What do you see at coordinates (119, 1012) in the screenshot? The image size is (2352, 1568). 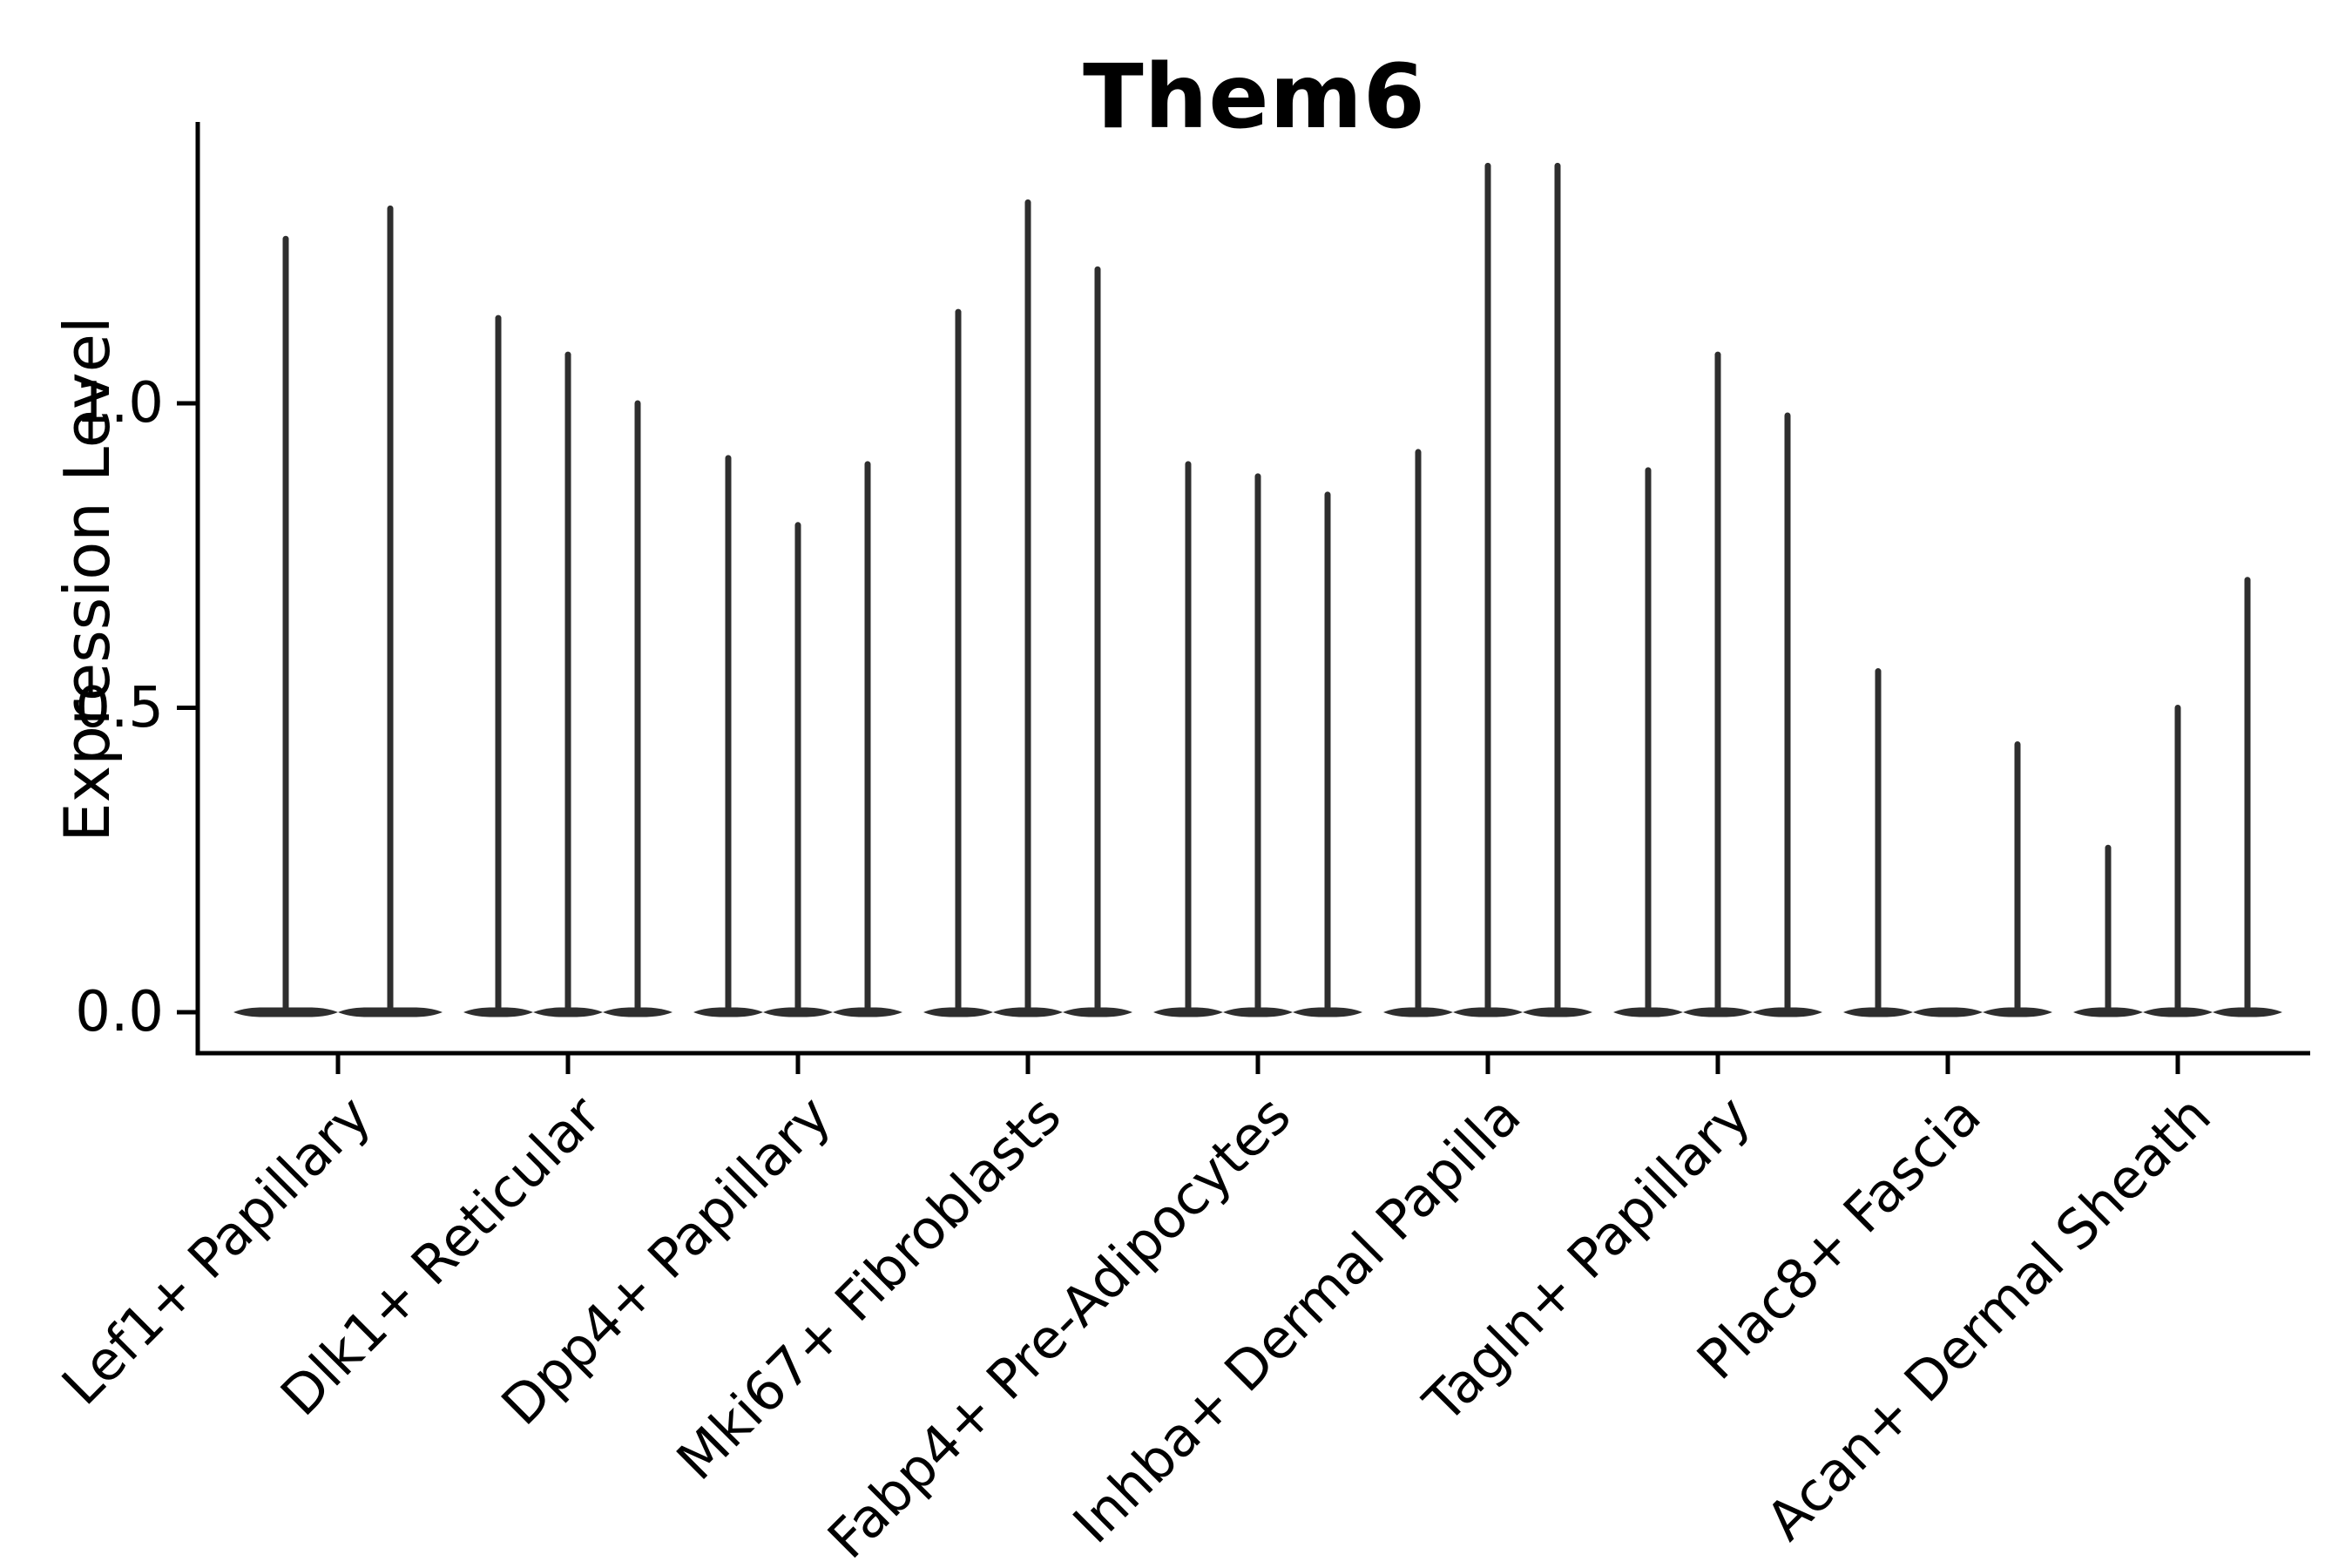 I see `y-tick-label: 0.0` at bounding box center [119, 1012].